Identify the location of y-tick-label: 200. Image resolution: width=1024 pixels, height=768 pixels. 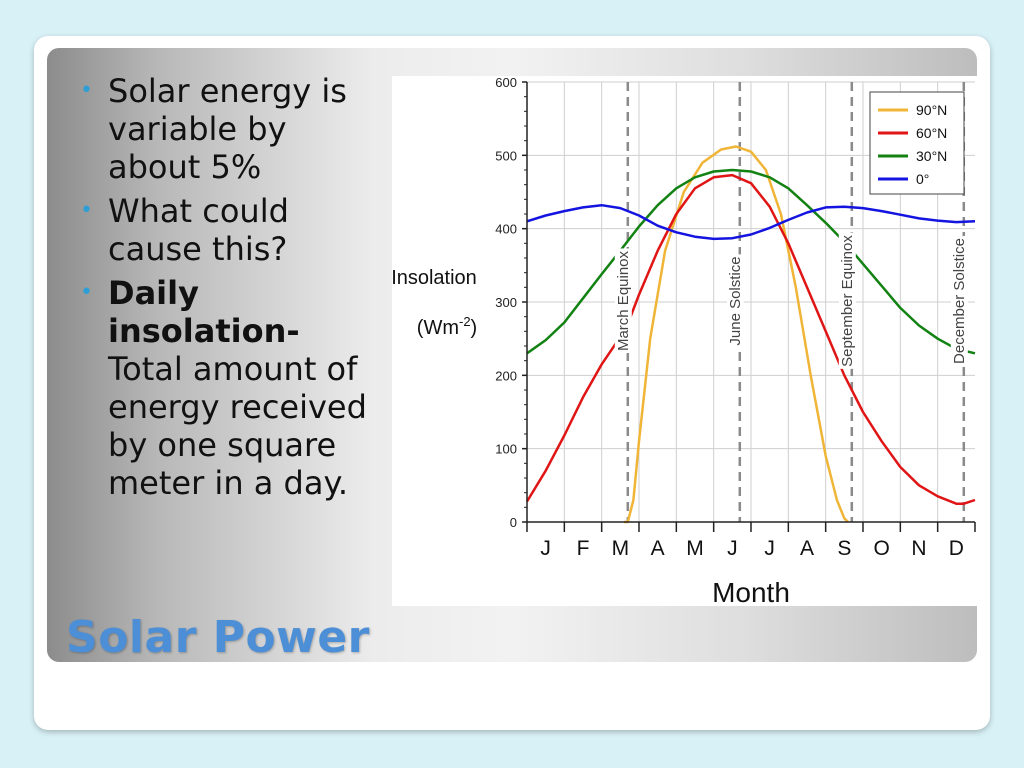
(506, 375).